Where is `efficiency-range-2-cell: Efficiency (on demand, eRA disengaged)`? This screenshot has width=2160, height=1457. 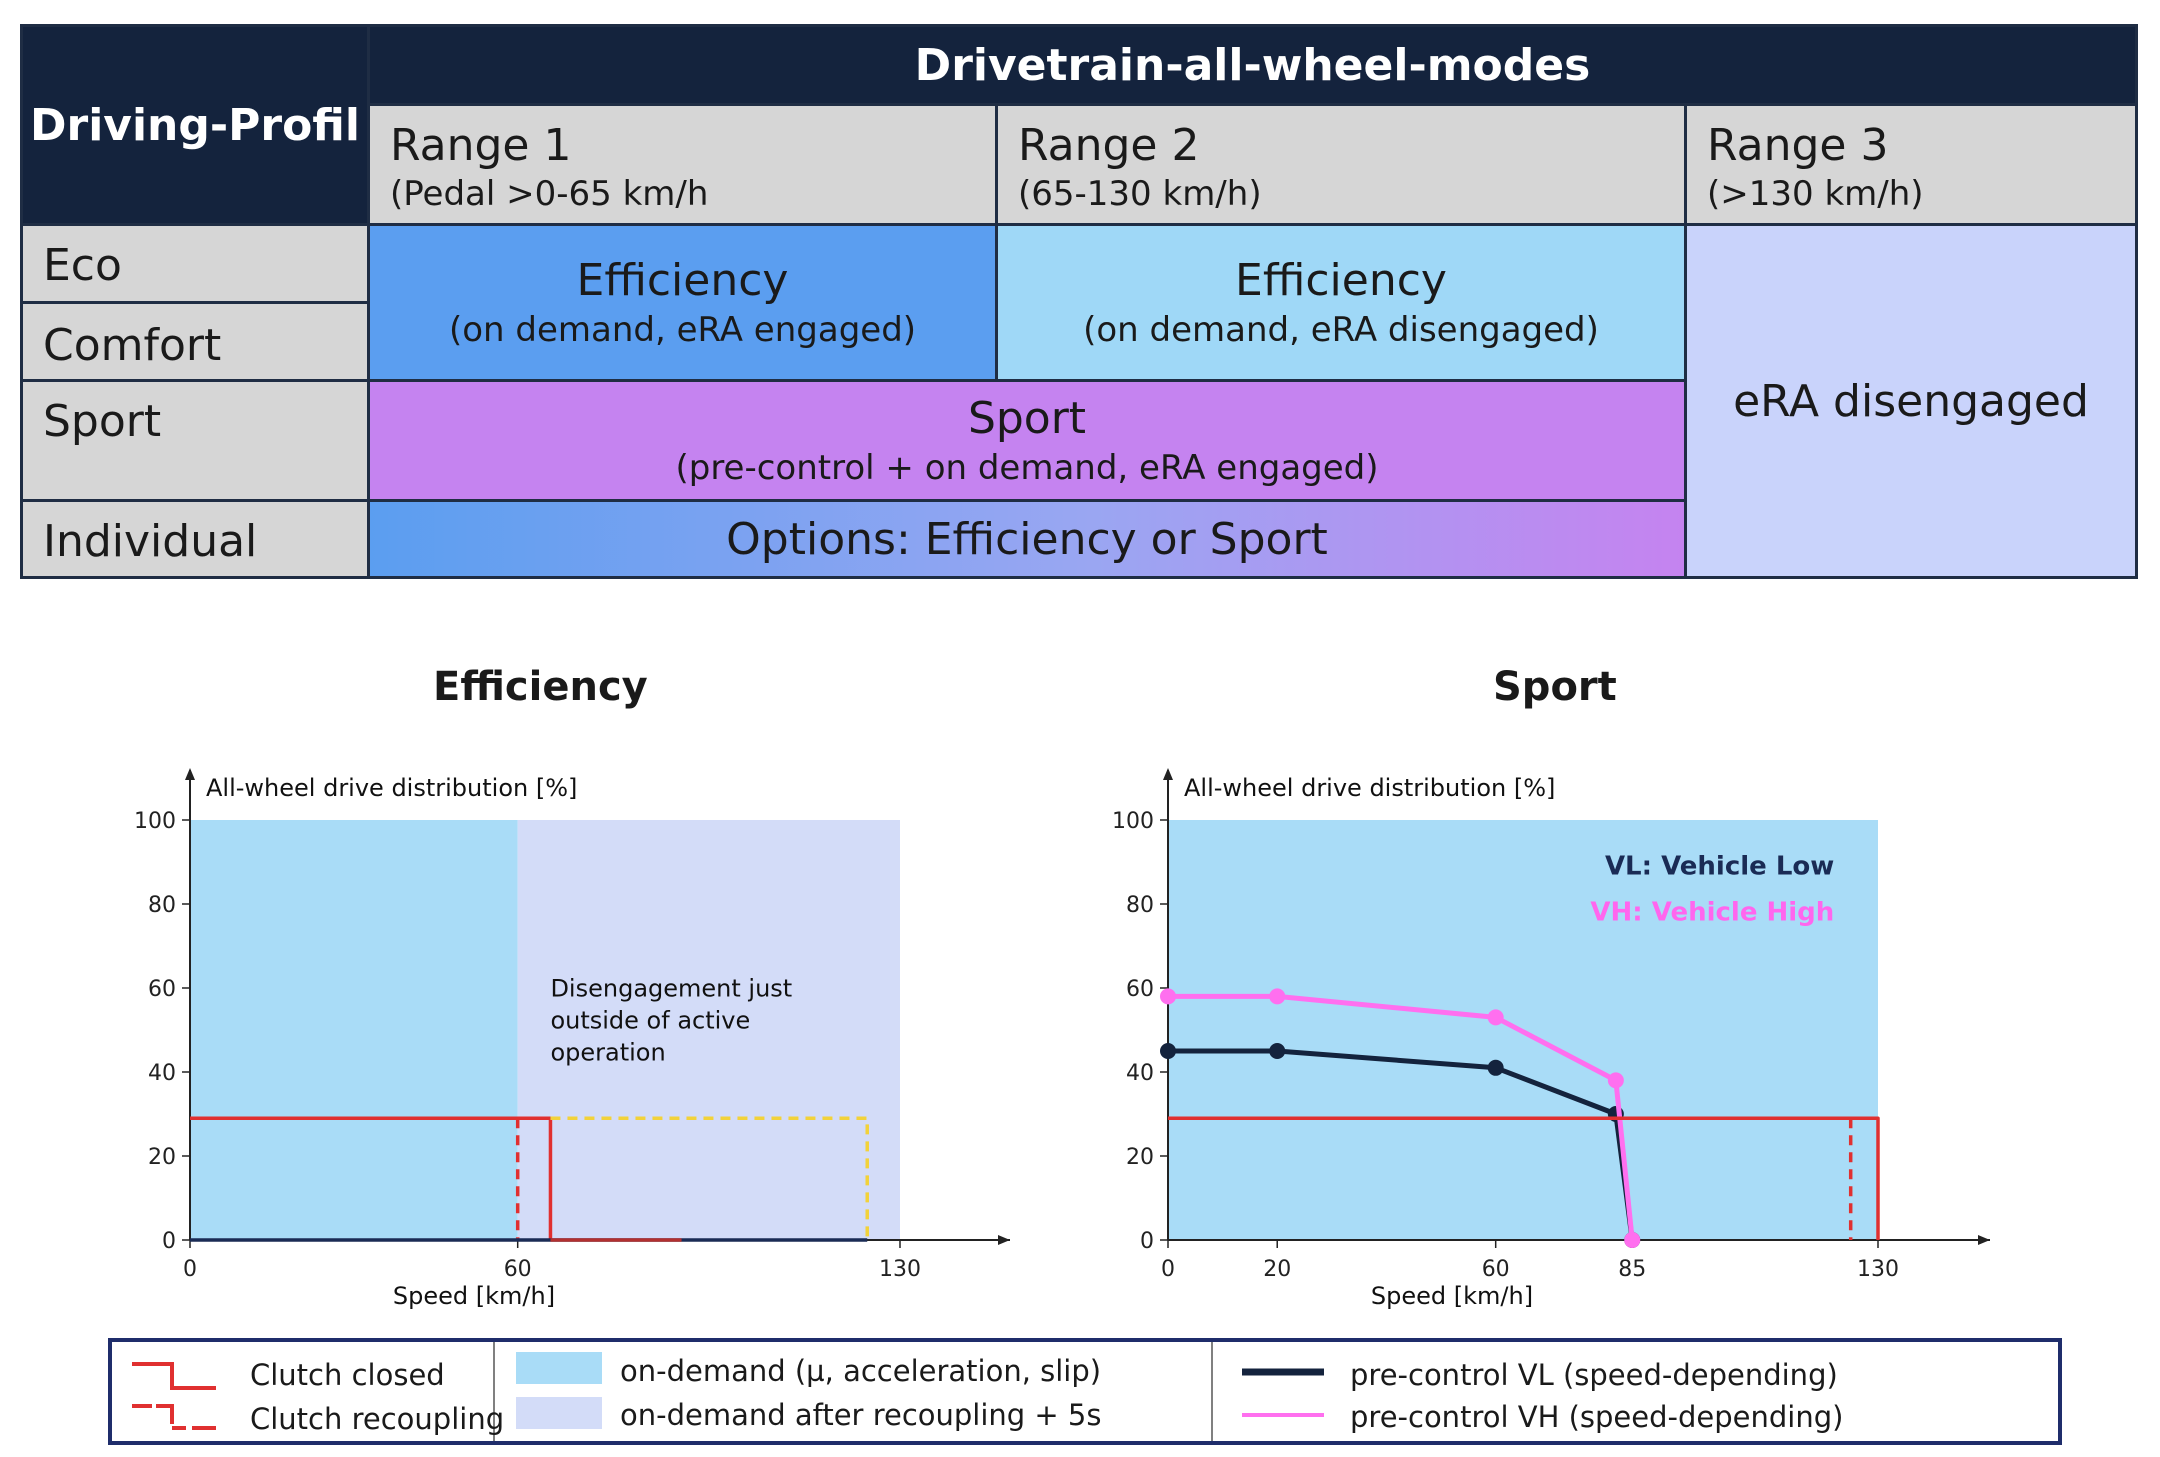
efficiency-range-2-cell: Efficiency (on demand, eRA disengaged) is located at coordinates (1341, 302).